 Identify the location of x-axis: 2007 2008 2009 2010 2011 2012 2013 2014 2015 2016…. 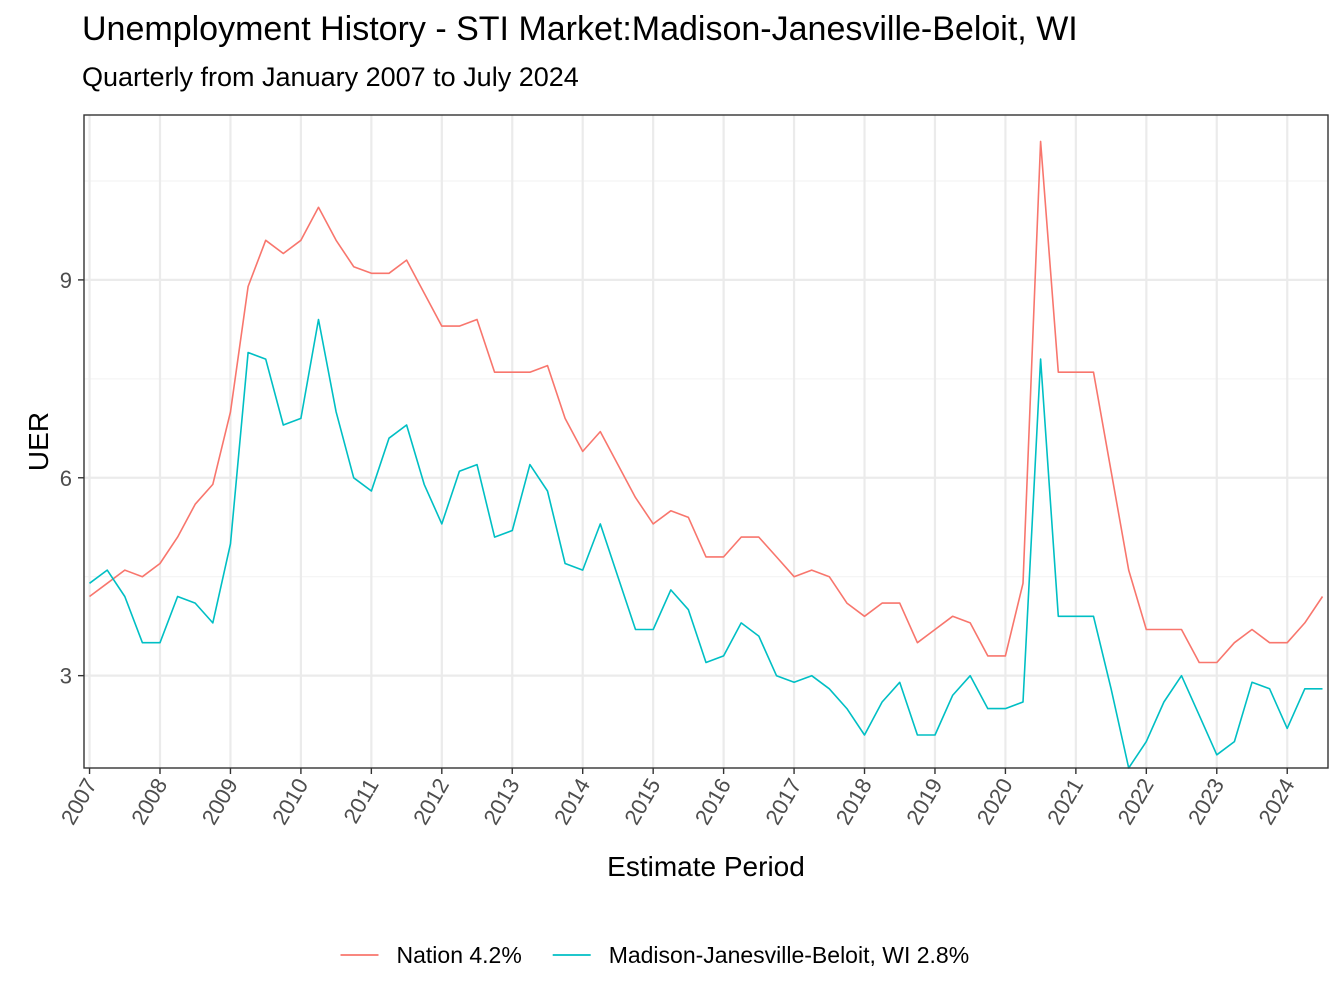
(678, 798).